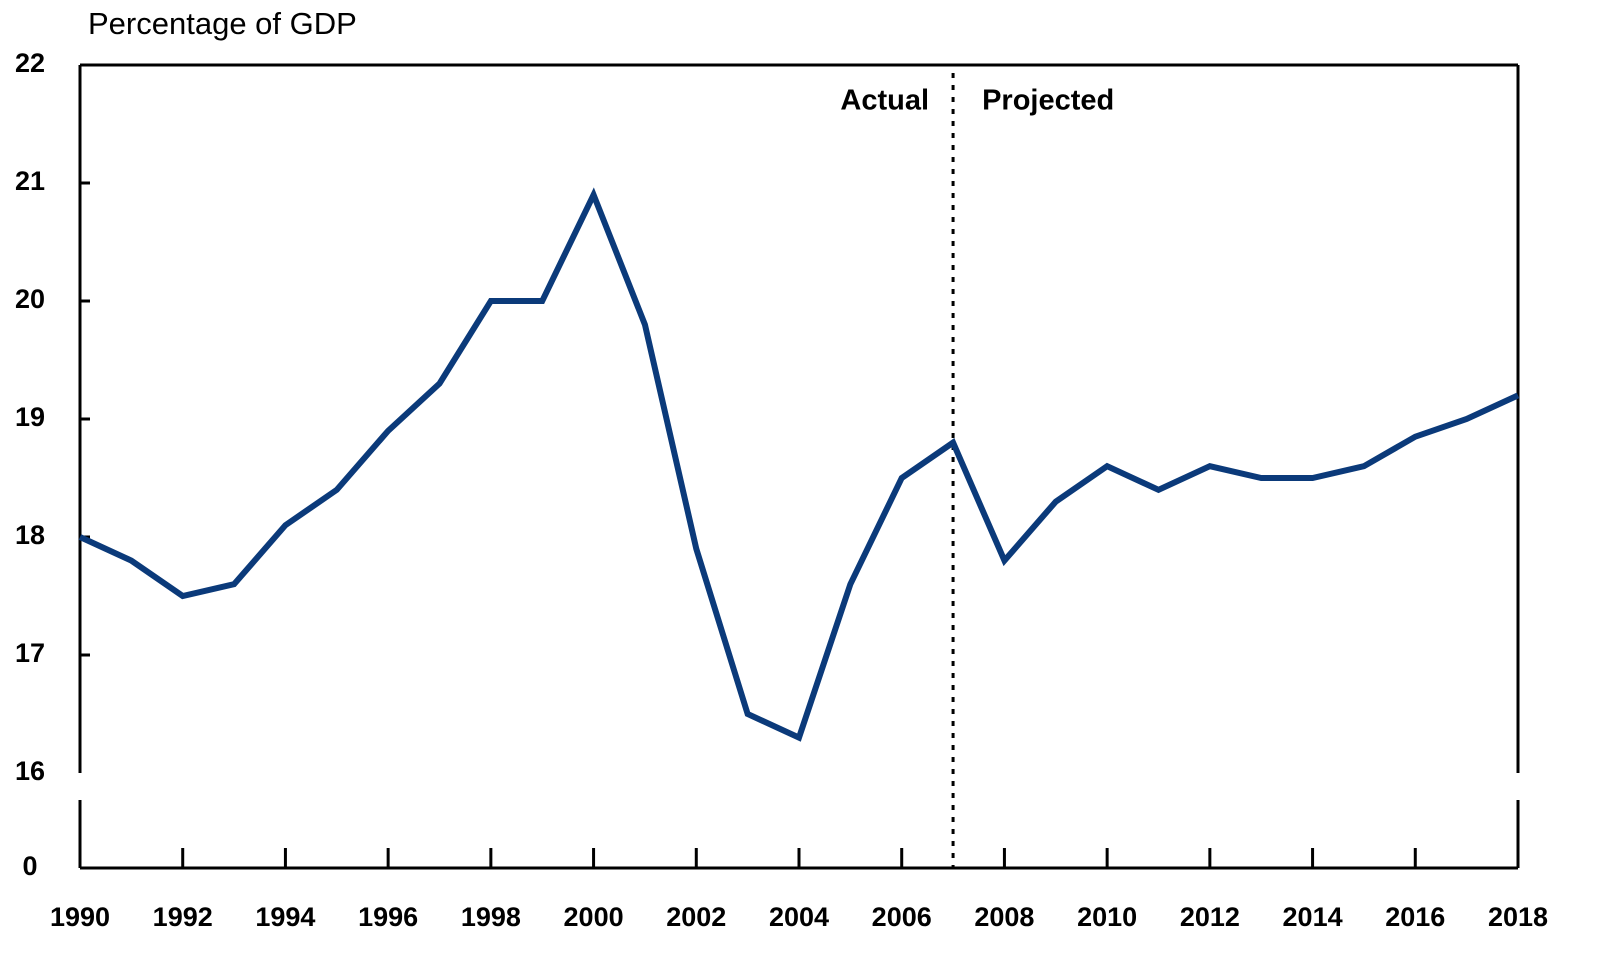 This screenshot has height=959, width=1598. I want to click on x-tick-label: 2006, so click(902, 917).